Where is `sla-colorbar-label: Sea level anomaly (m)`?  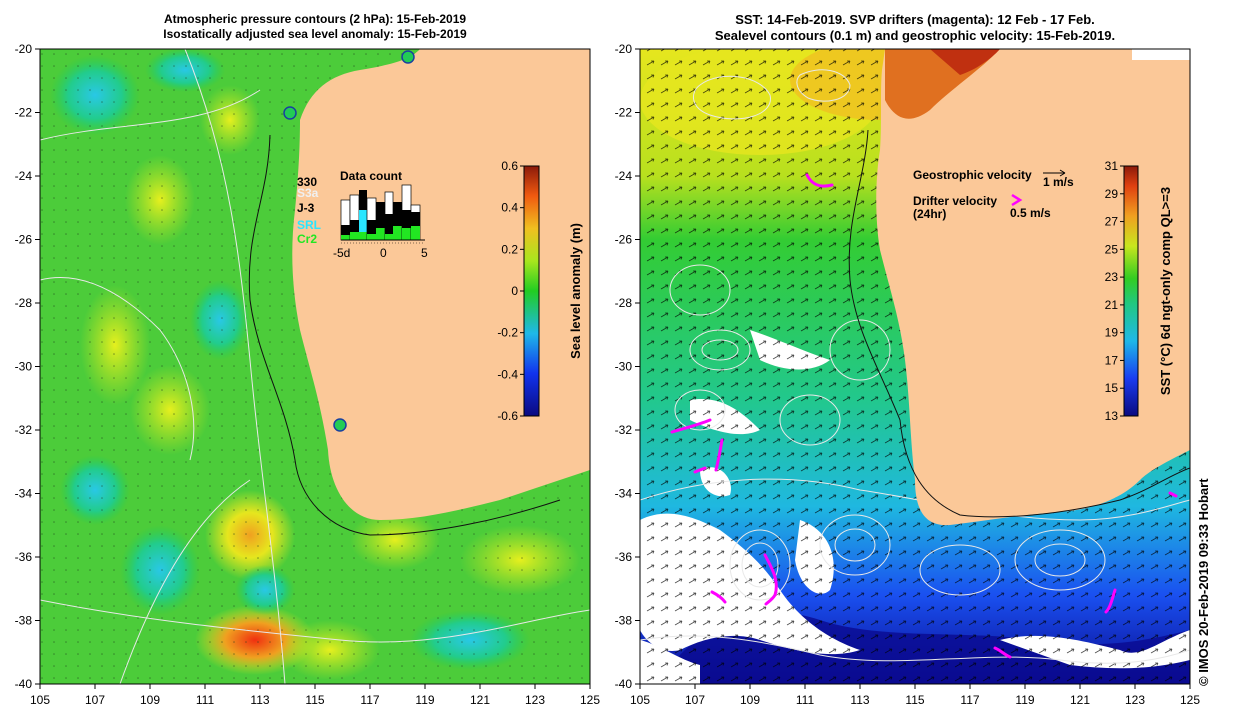 sla-colorbar-label: Sea level anomaly (m) is located at coordinates (575, 291).